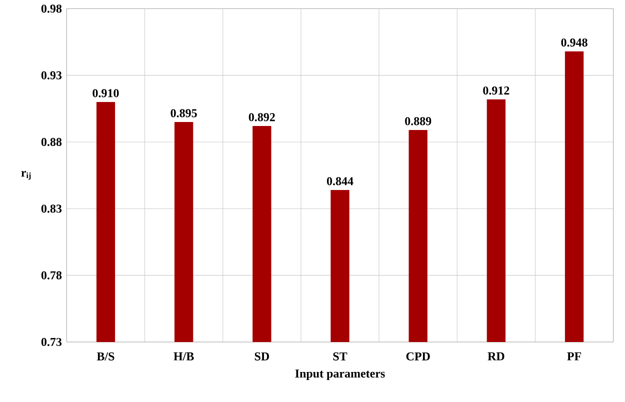 The image size is (625, 402). Describe the element at coordinates (340, 356) in the screenshot. I see `x-tick-label: ST` at that location.